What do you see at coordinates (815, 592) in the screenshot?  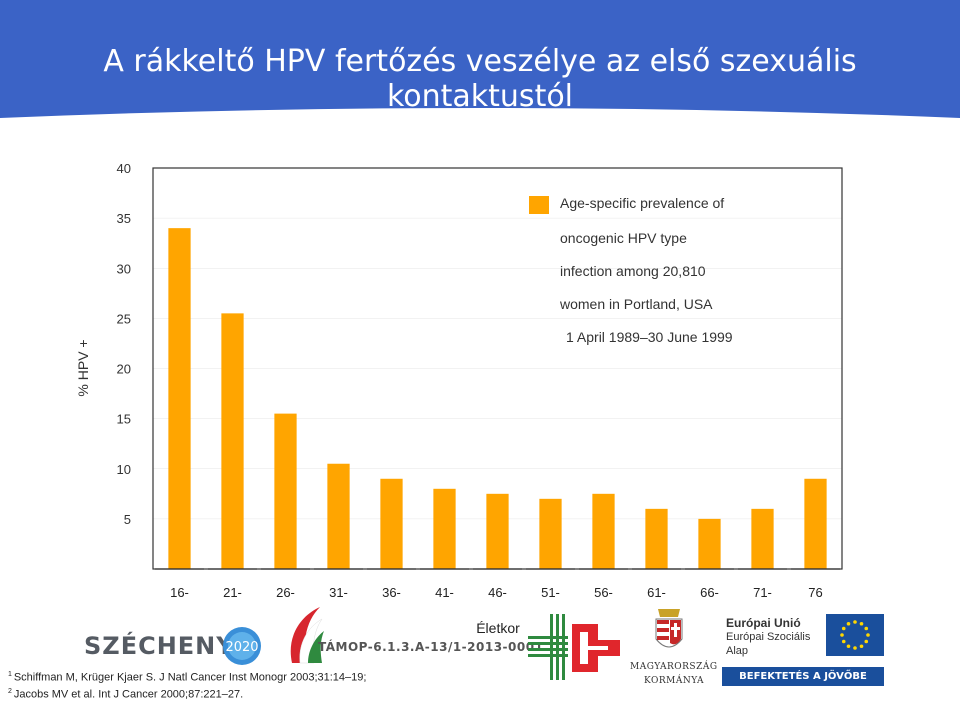 I see `x-tick-label: 76` at bounding box center [815, 592].